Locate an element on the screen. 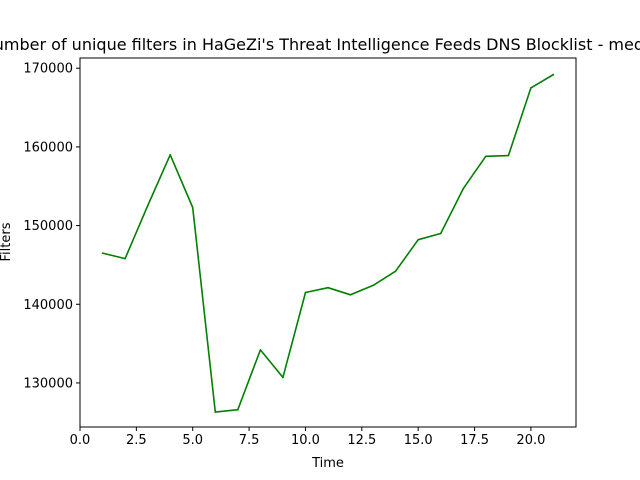 Image resolution: width=640 pixels, height=480 pixels. x-tick-label: 7.5 is located at coordinates (249, 440).